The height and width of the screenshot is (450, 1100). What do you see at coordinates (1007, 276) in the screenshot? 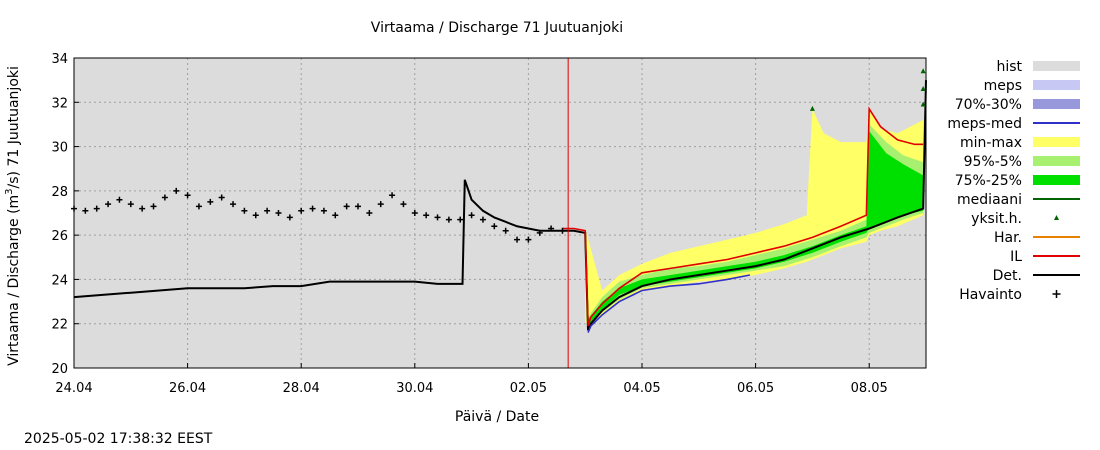
I see `legend-label-det-: Det.` at bounding box center [1007, 276].